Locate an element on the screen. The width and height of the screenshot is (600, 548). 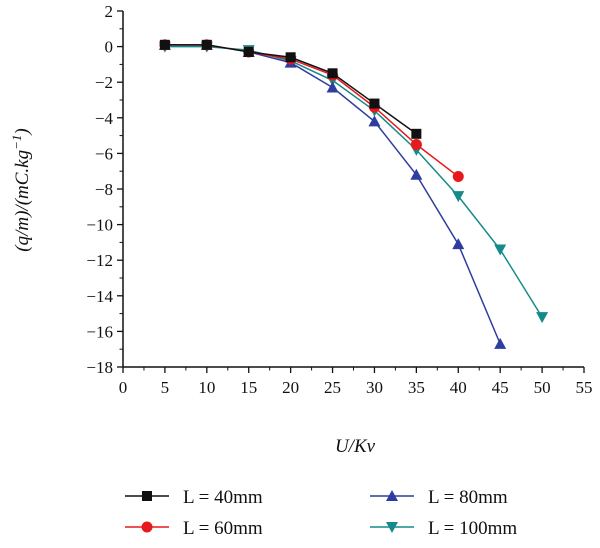
y-tick-label: −18 is located at coordinates (99, 367).